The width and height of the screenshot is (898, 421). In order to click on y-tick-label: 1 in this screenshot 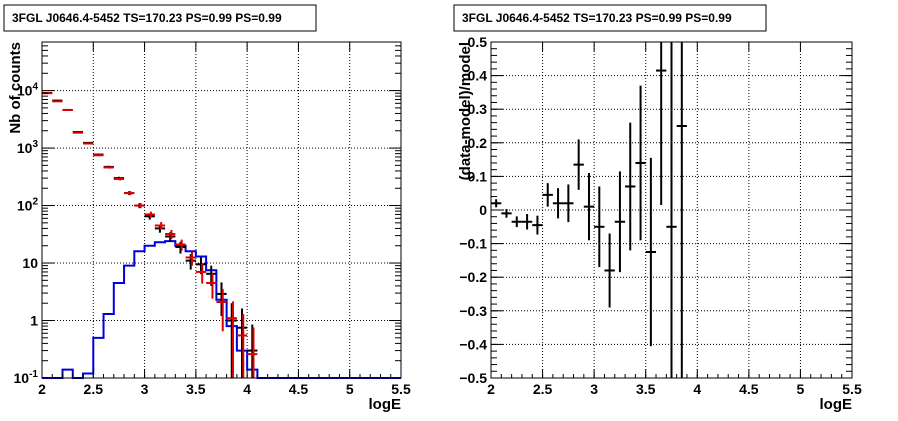, I will do `click(34, 321)`.